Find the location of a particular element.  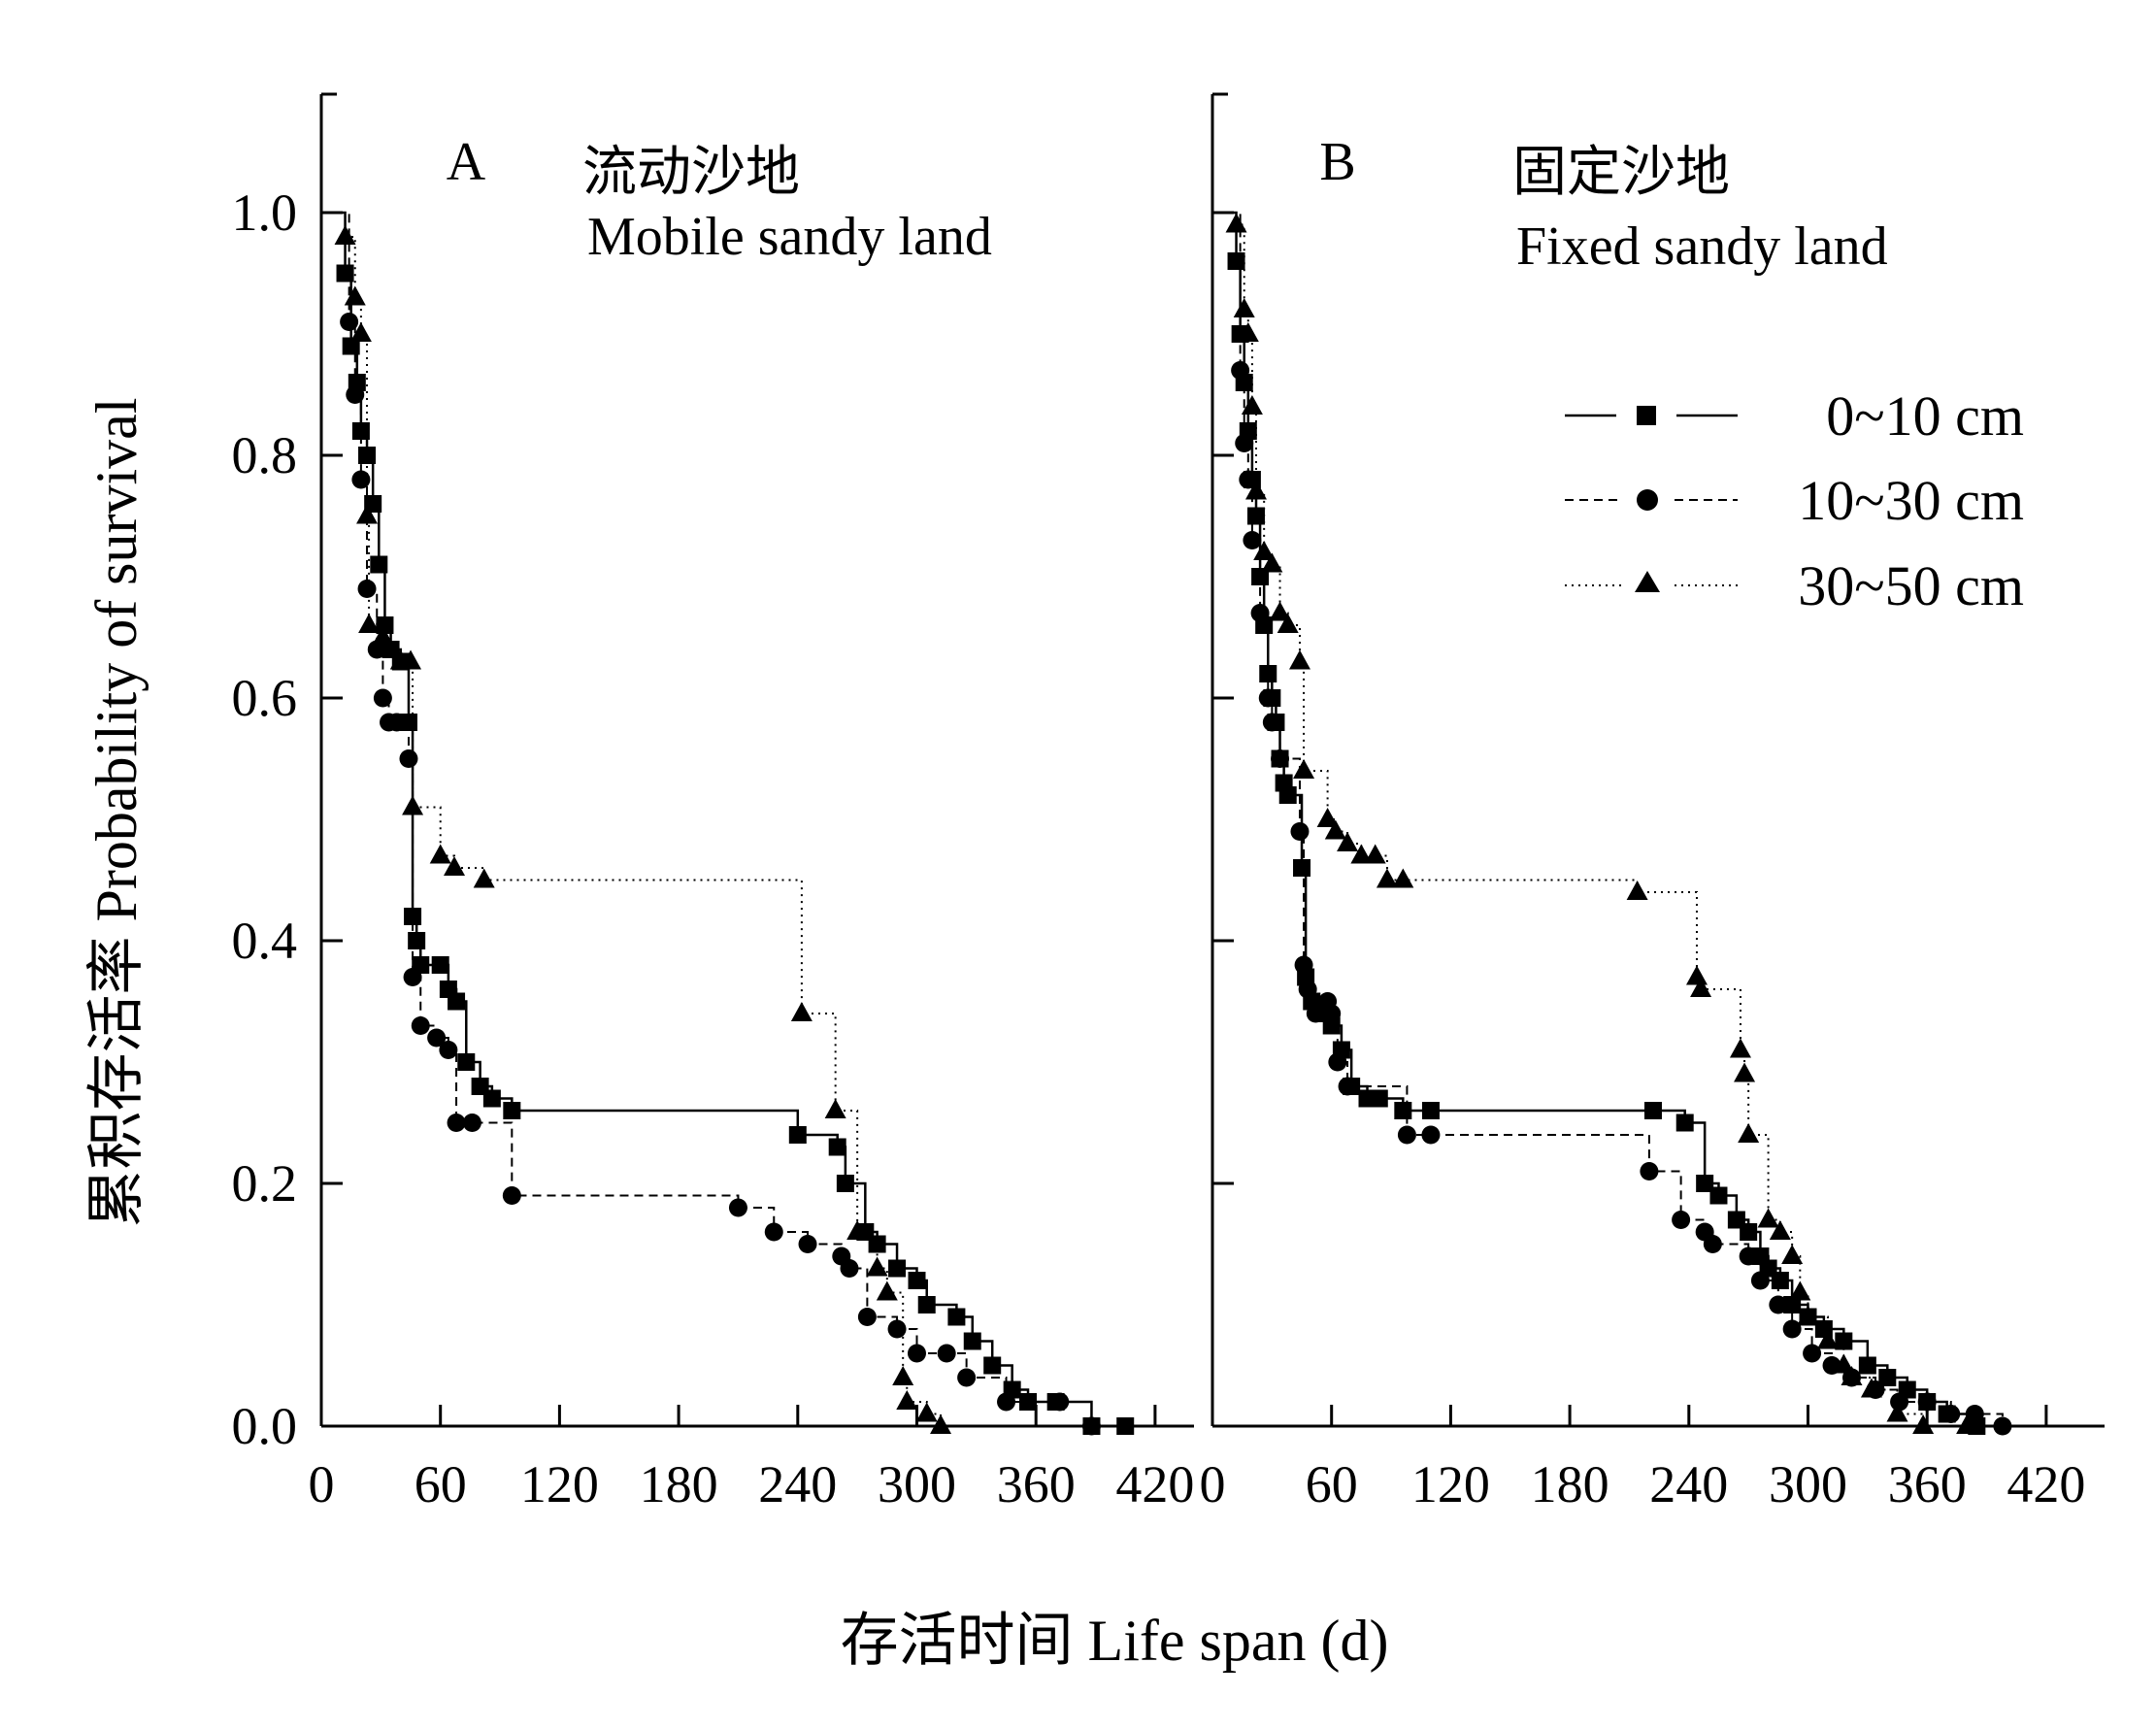

legend-label-0-10: 0~10 cm is located at coordinates (1925, 416).